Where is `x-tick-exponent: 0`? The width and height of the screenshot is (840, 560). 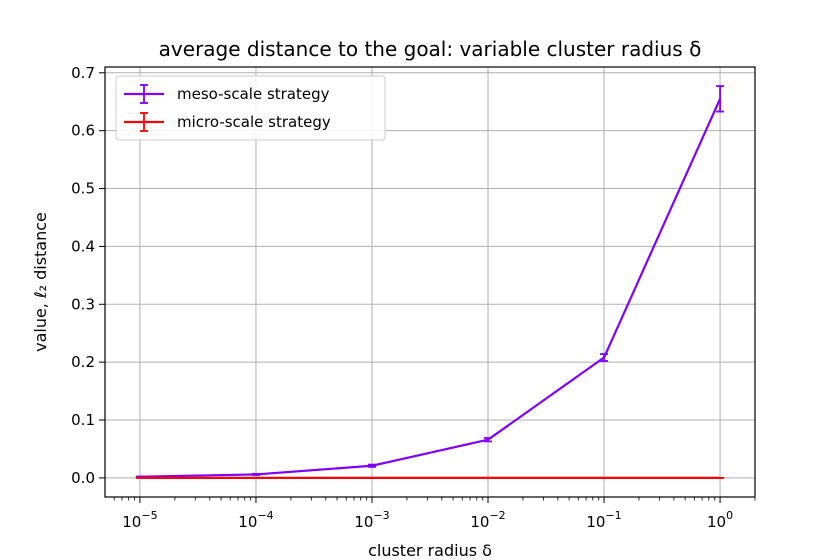
x-tick-exponent: 0 is located at coordinates (729, 515).